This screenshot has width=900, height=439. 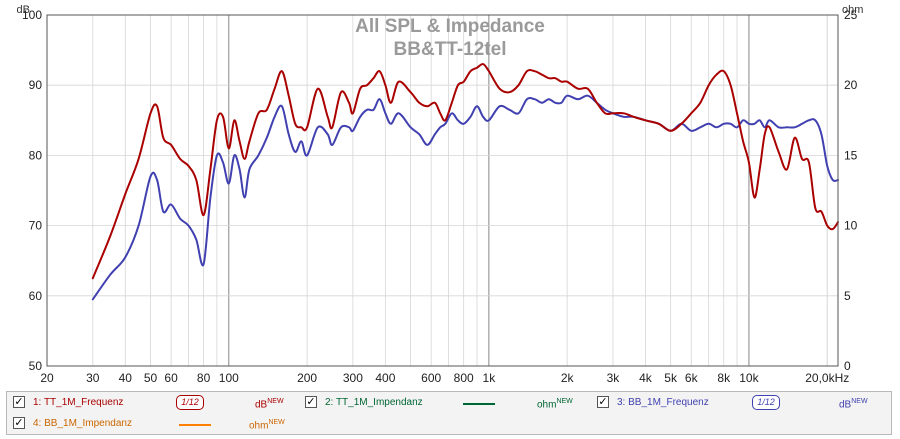 What do you see at coordinates (851, 85) in the screenshot?
I see `y-tick-label-right: 20` at bounding box center [851, 85].